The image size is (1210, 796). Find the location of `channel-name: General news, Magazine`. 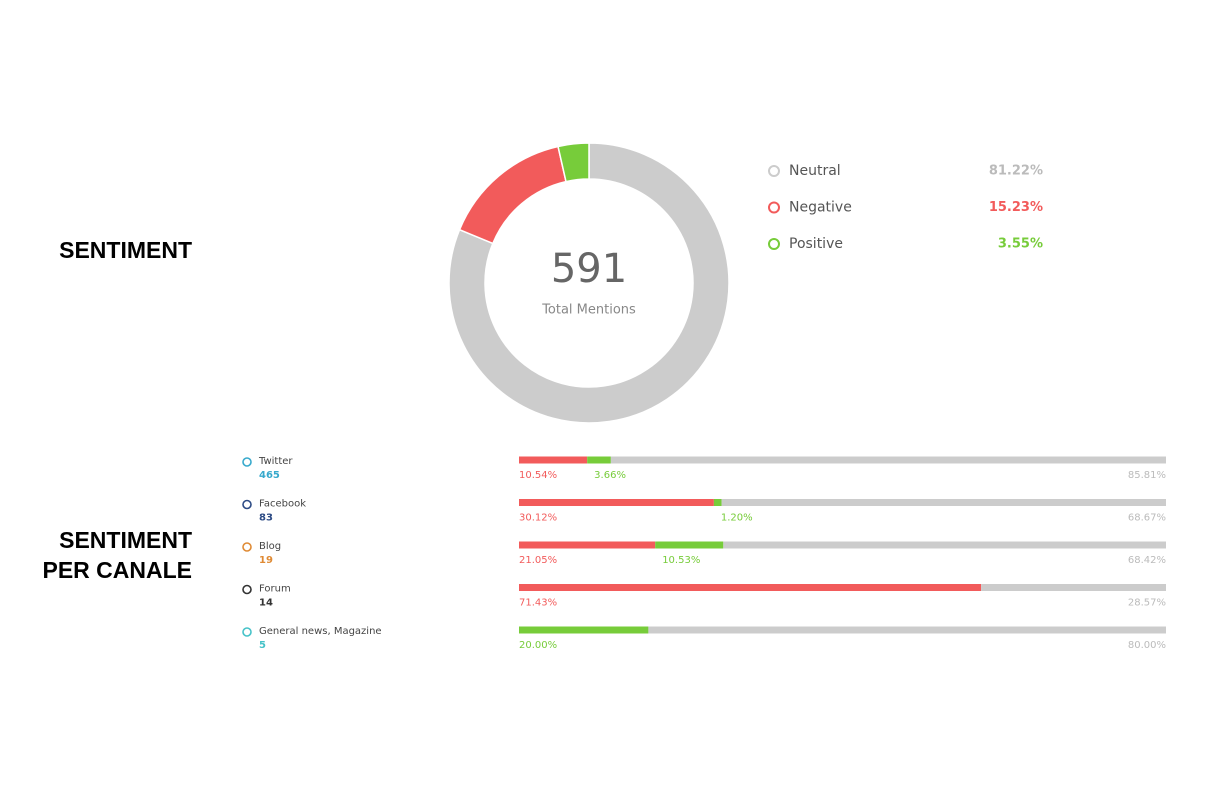

channel-name: General news, Magazine is located at coordinates (320, 631).